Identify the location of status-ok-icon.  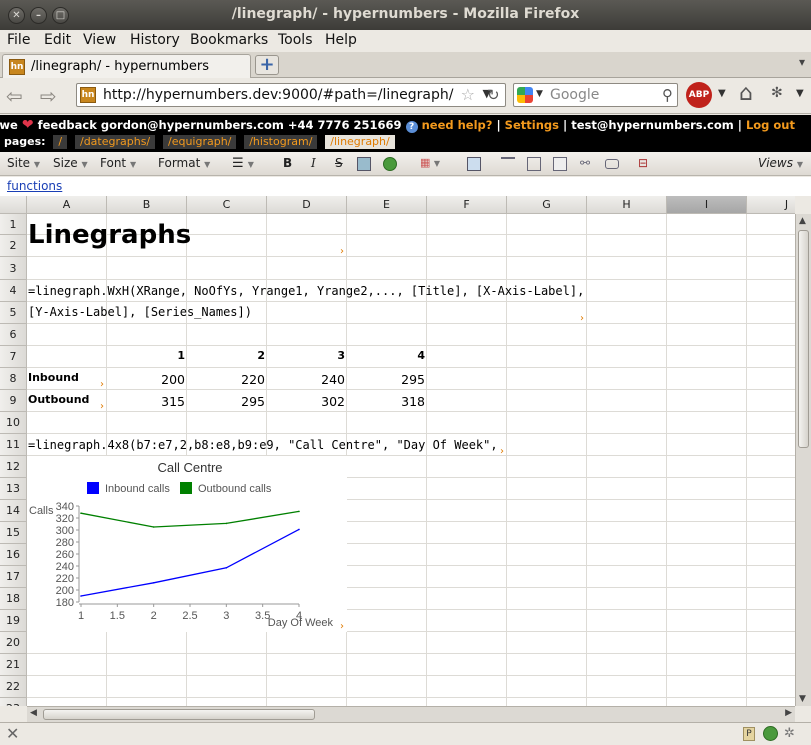
(770, 733).